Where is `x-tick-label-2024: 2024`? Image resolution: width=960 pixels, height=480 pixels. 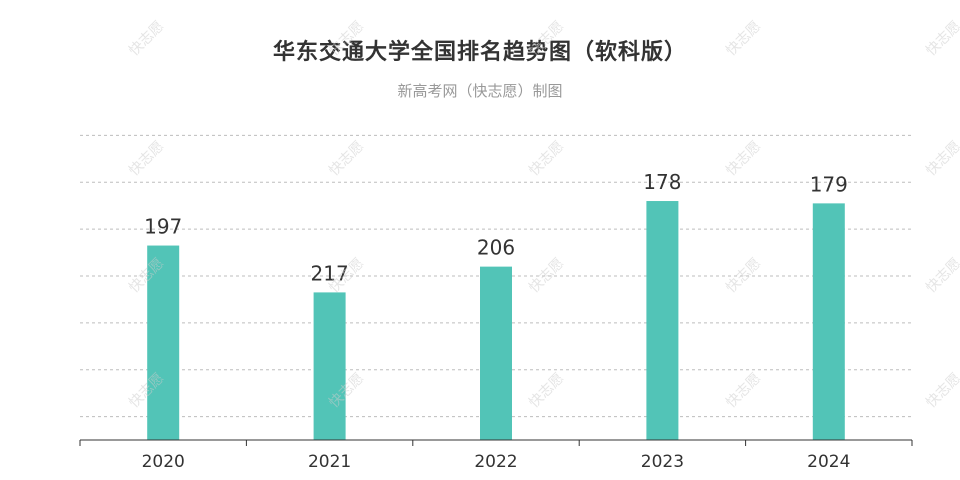
x-tick-label-2024: 2024 is located at coordinates (828, 462).